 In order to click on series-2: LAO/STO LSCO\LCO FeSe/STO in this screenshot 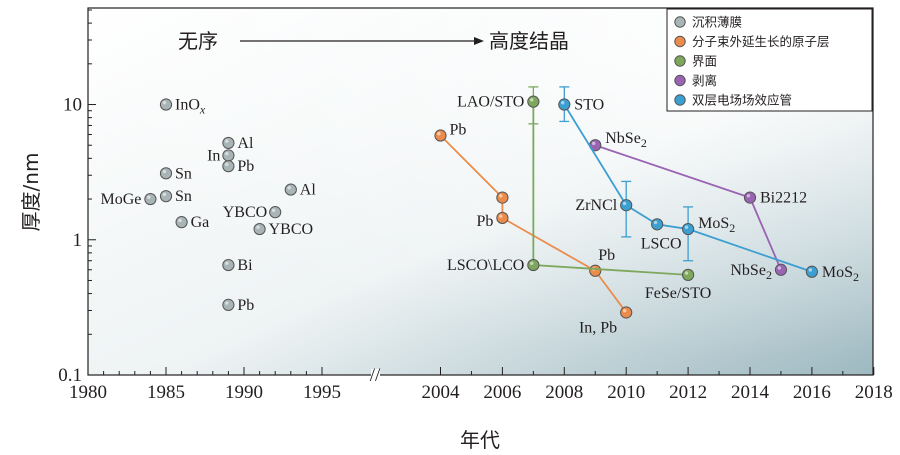, I will do `click(579, 194)`.